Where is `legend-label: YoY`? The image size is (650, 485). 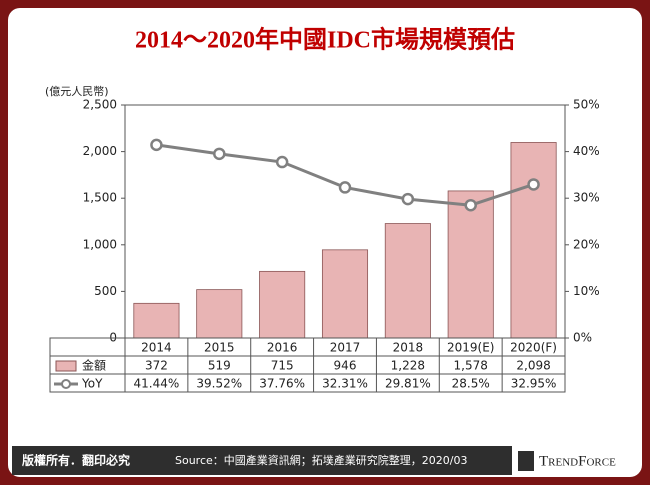 legend-label: YoY is located at coordinates (92, 384).